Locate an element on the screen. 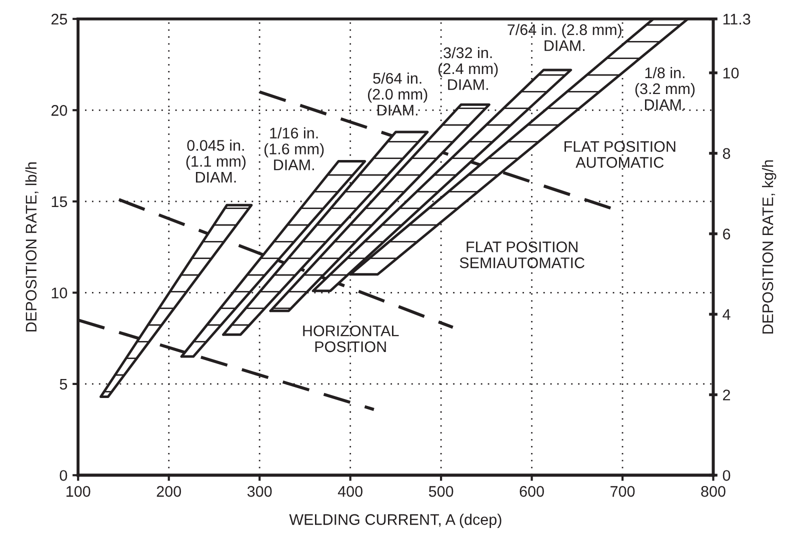 Image resolution: width=789 pixels, height=540 pixels. annotation: 7/64 in. (2.8 mm) DIAM. is located at coordinates (565, 37).